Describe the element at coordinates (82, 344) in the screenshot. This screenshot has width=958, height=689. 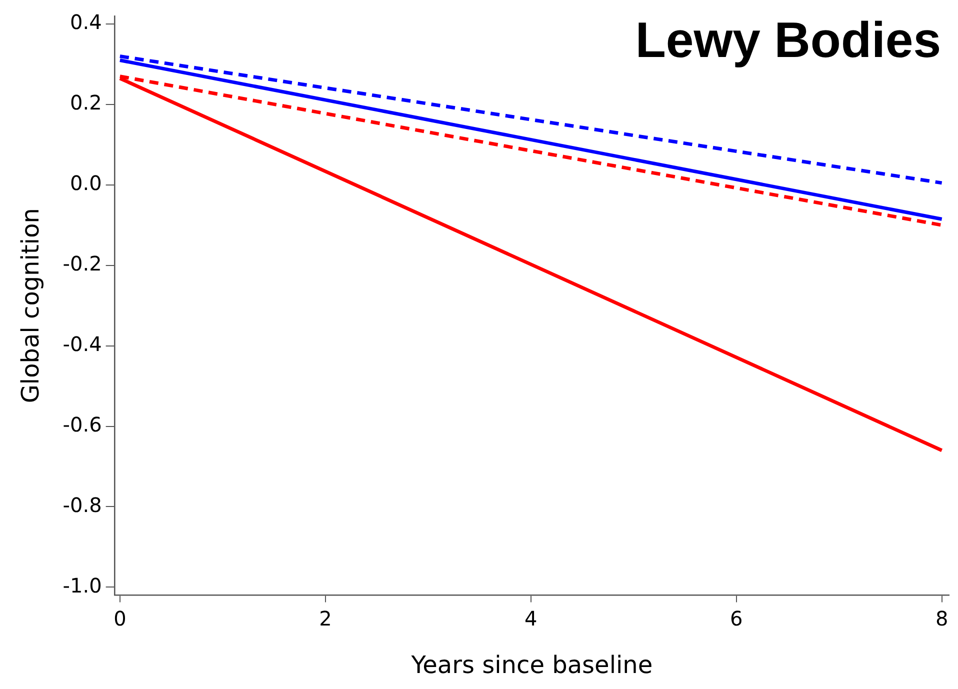
I see `y-tick-label: -0.4` at that location.